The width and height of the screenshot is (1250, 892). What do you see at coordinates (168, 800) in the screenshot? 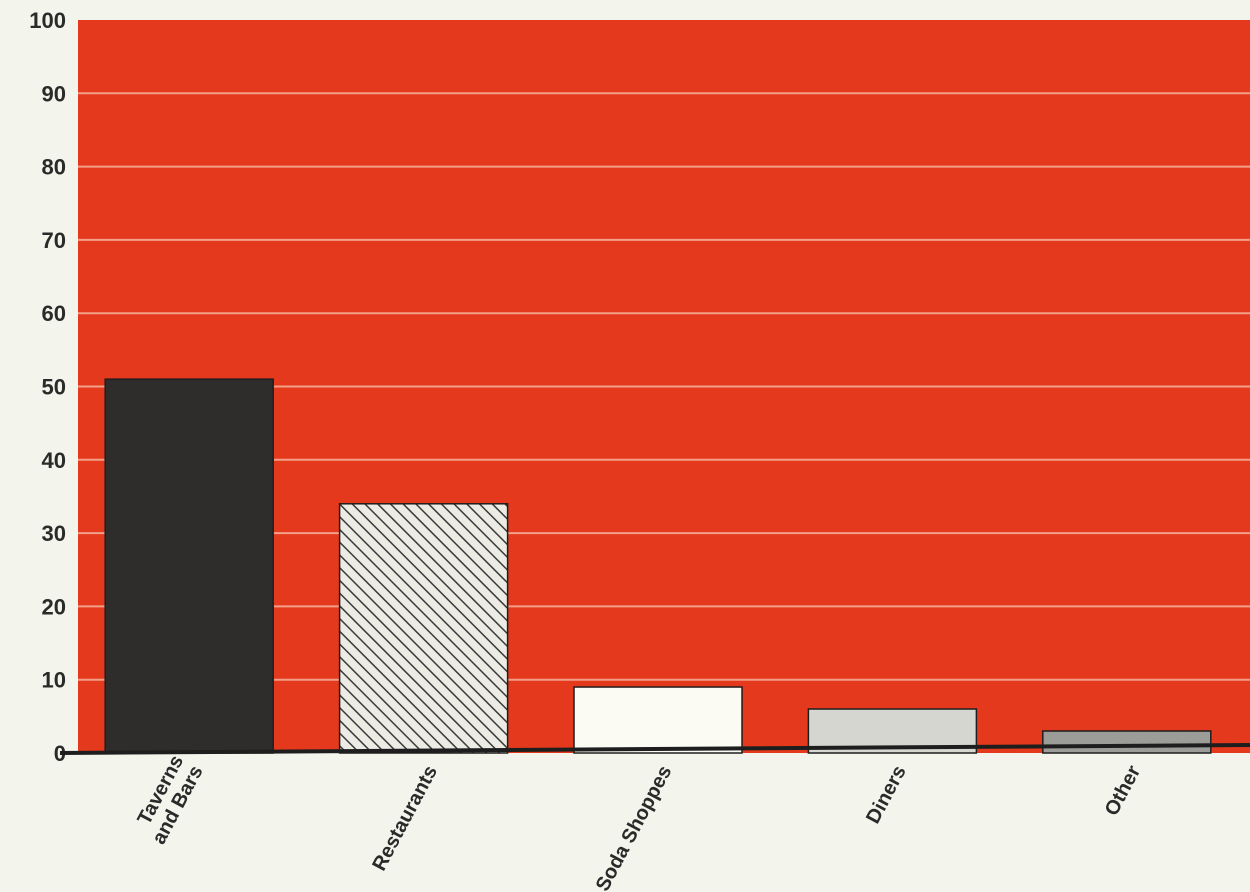
I see `x-tick-label: Tavernsand Bars` at bounding box center [168, 800].